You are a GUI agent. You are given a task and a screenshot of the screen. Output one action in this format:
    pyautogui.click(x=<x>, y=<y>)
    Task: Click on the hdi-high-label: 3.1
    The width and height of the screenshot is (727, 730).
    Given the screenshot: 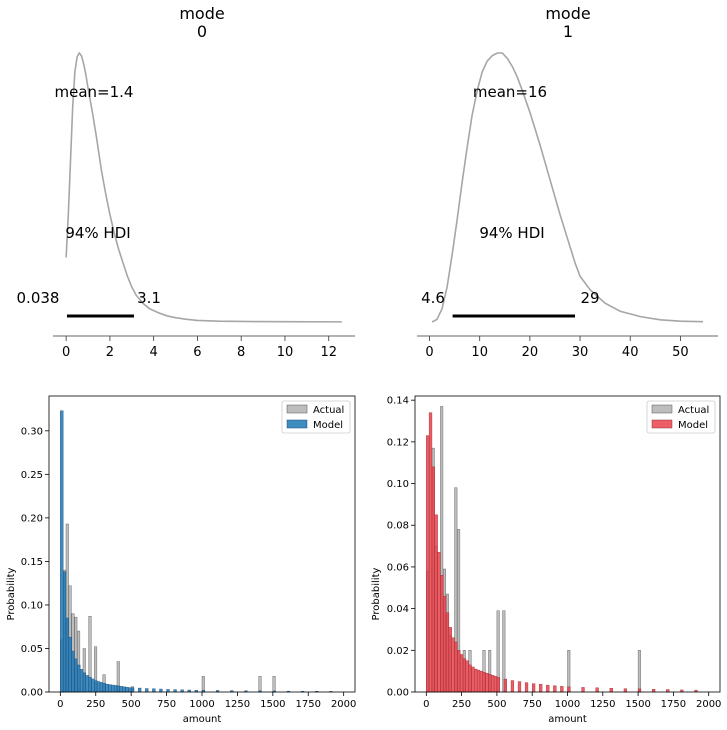 What is the action you would take?
    pyautogui.click(x=149, y=298)
    